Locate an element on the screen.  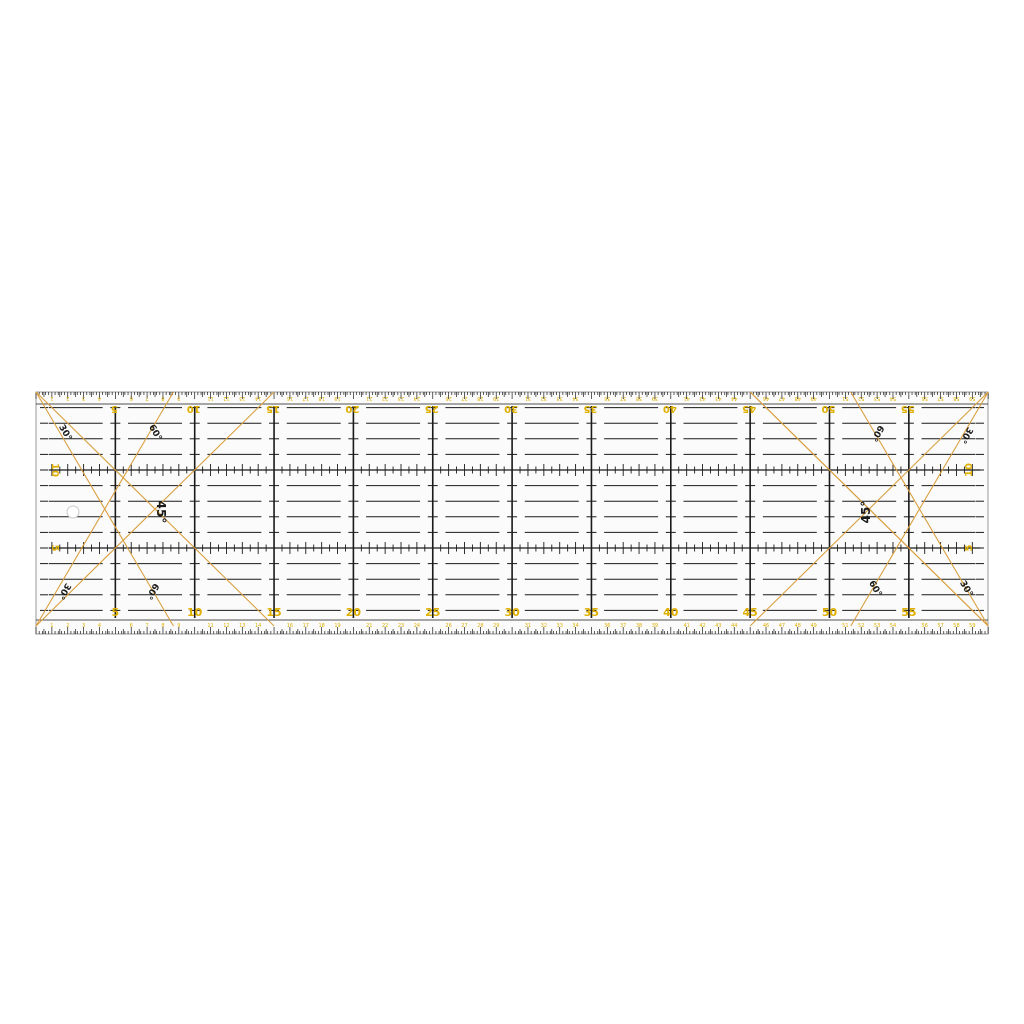
bottom-major-label: 20 is located at coordinates (354, 612).